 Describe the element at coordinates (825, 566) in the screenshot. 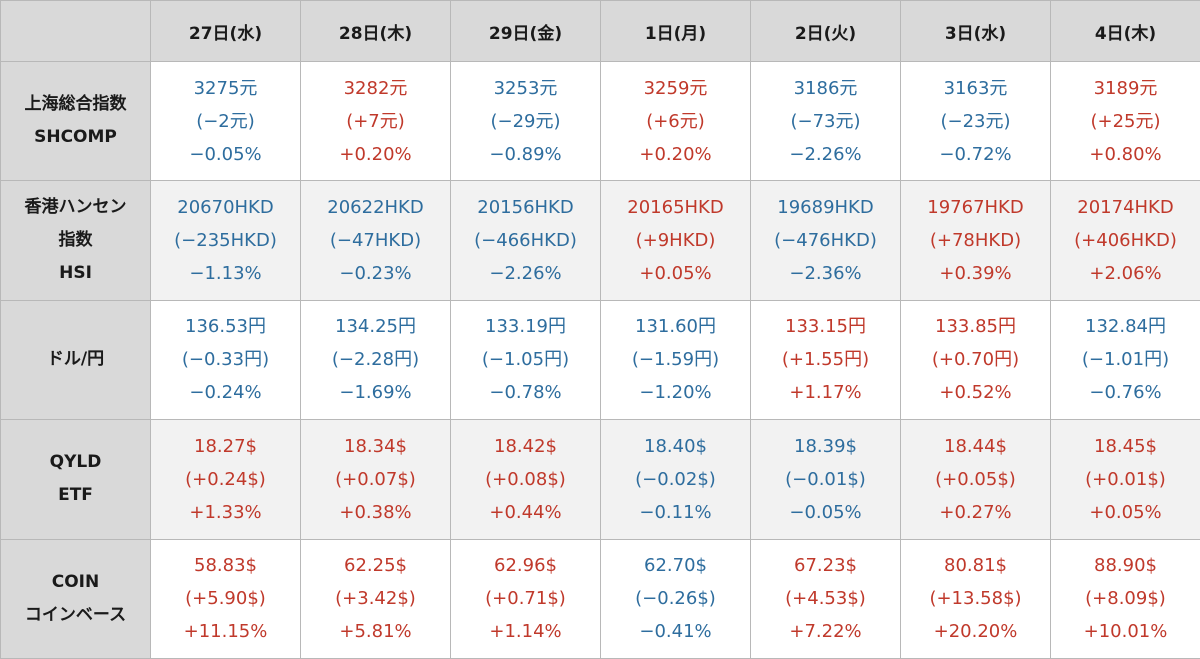

I see `price-value: 67.23$` at that location.